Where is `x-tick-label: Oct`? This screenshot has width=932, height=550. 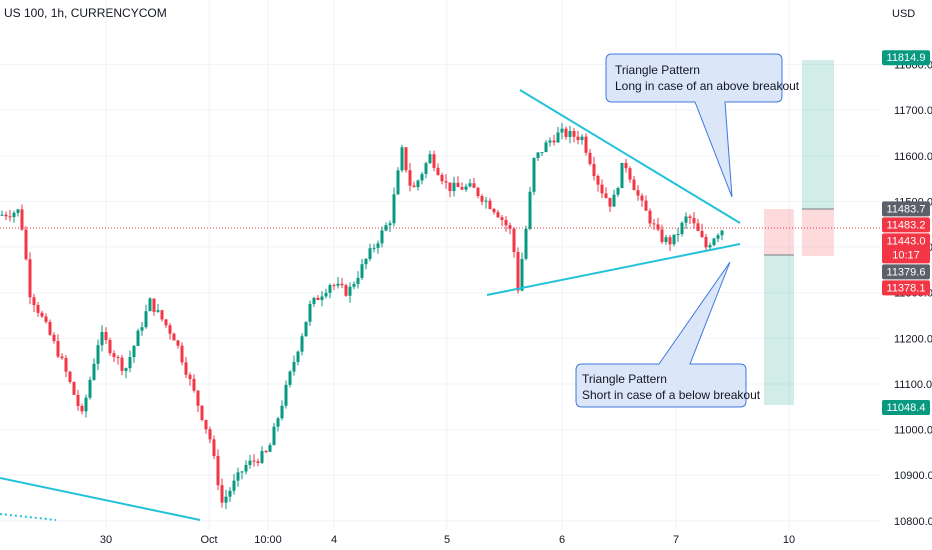 x-tick-label: Oct is located at coordinates (208, 540).